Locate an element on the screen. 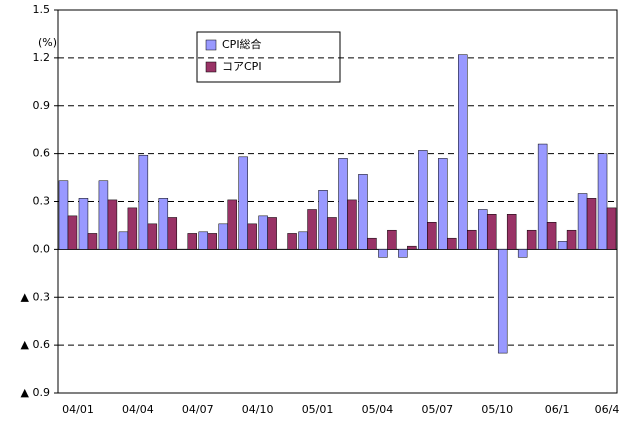  y-tick-label: 1.5 is located at coordinates (42, 9).